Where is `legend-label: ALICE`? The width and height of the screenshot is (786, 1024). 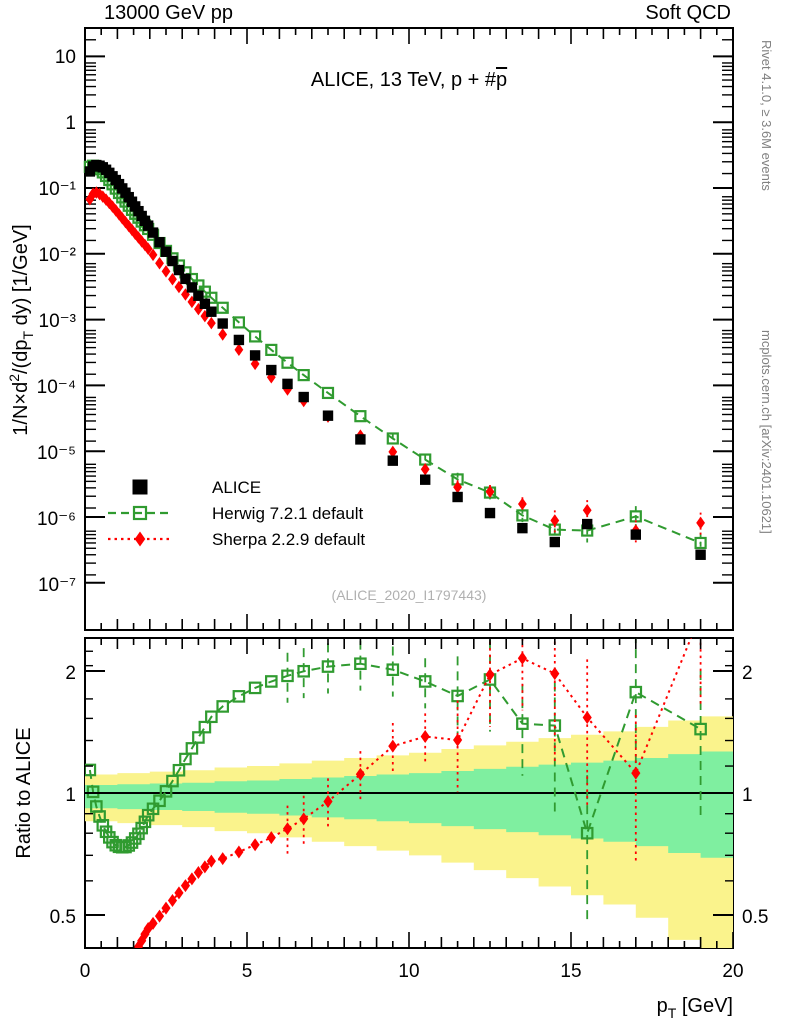
legend-label: ALICE is located at coordinates (236, 487).